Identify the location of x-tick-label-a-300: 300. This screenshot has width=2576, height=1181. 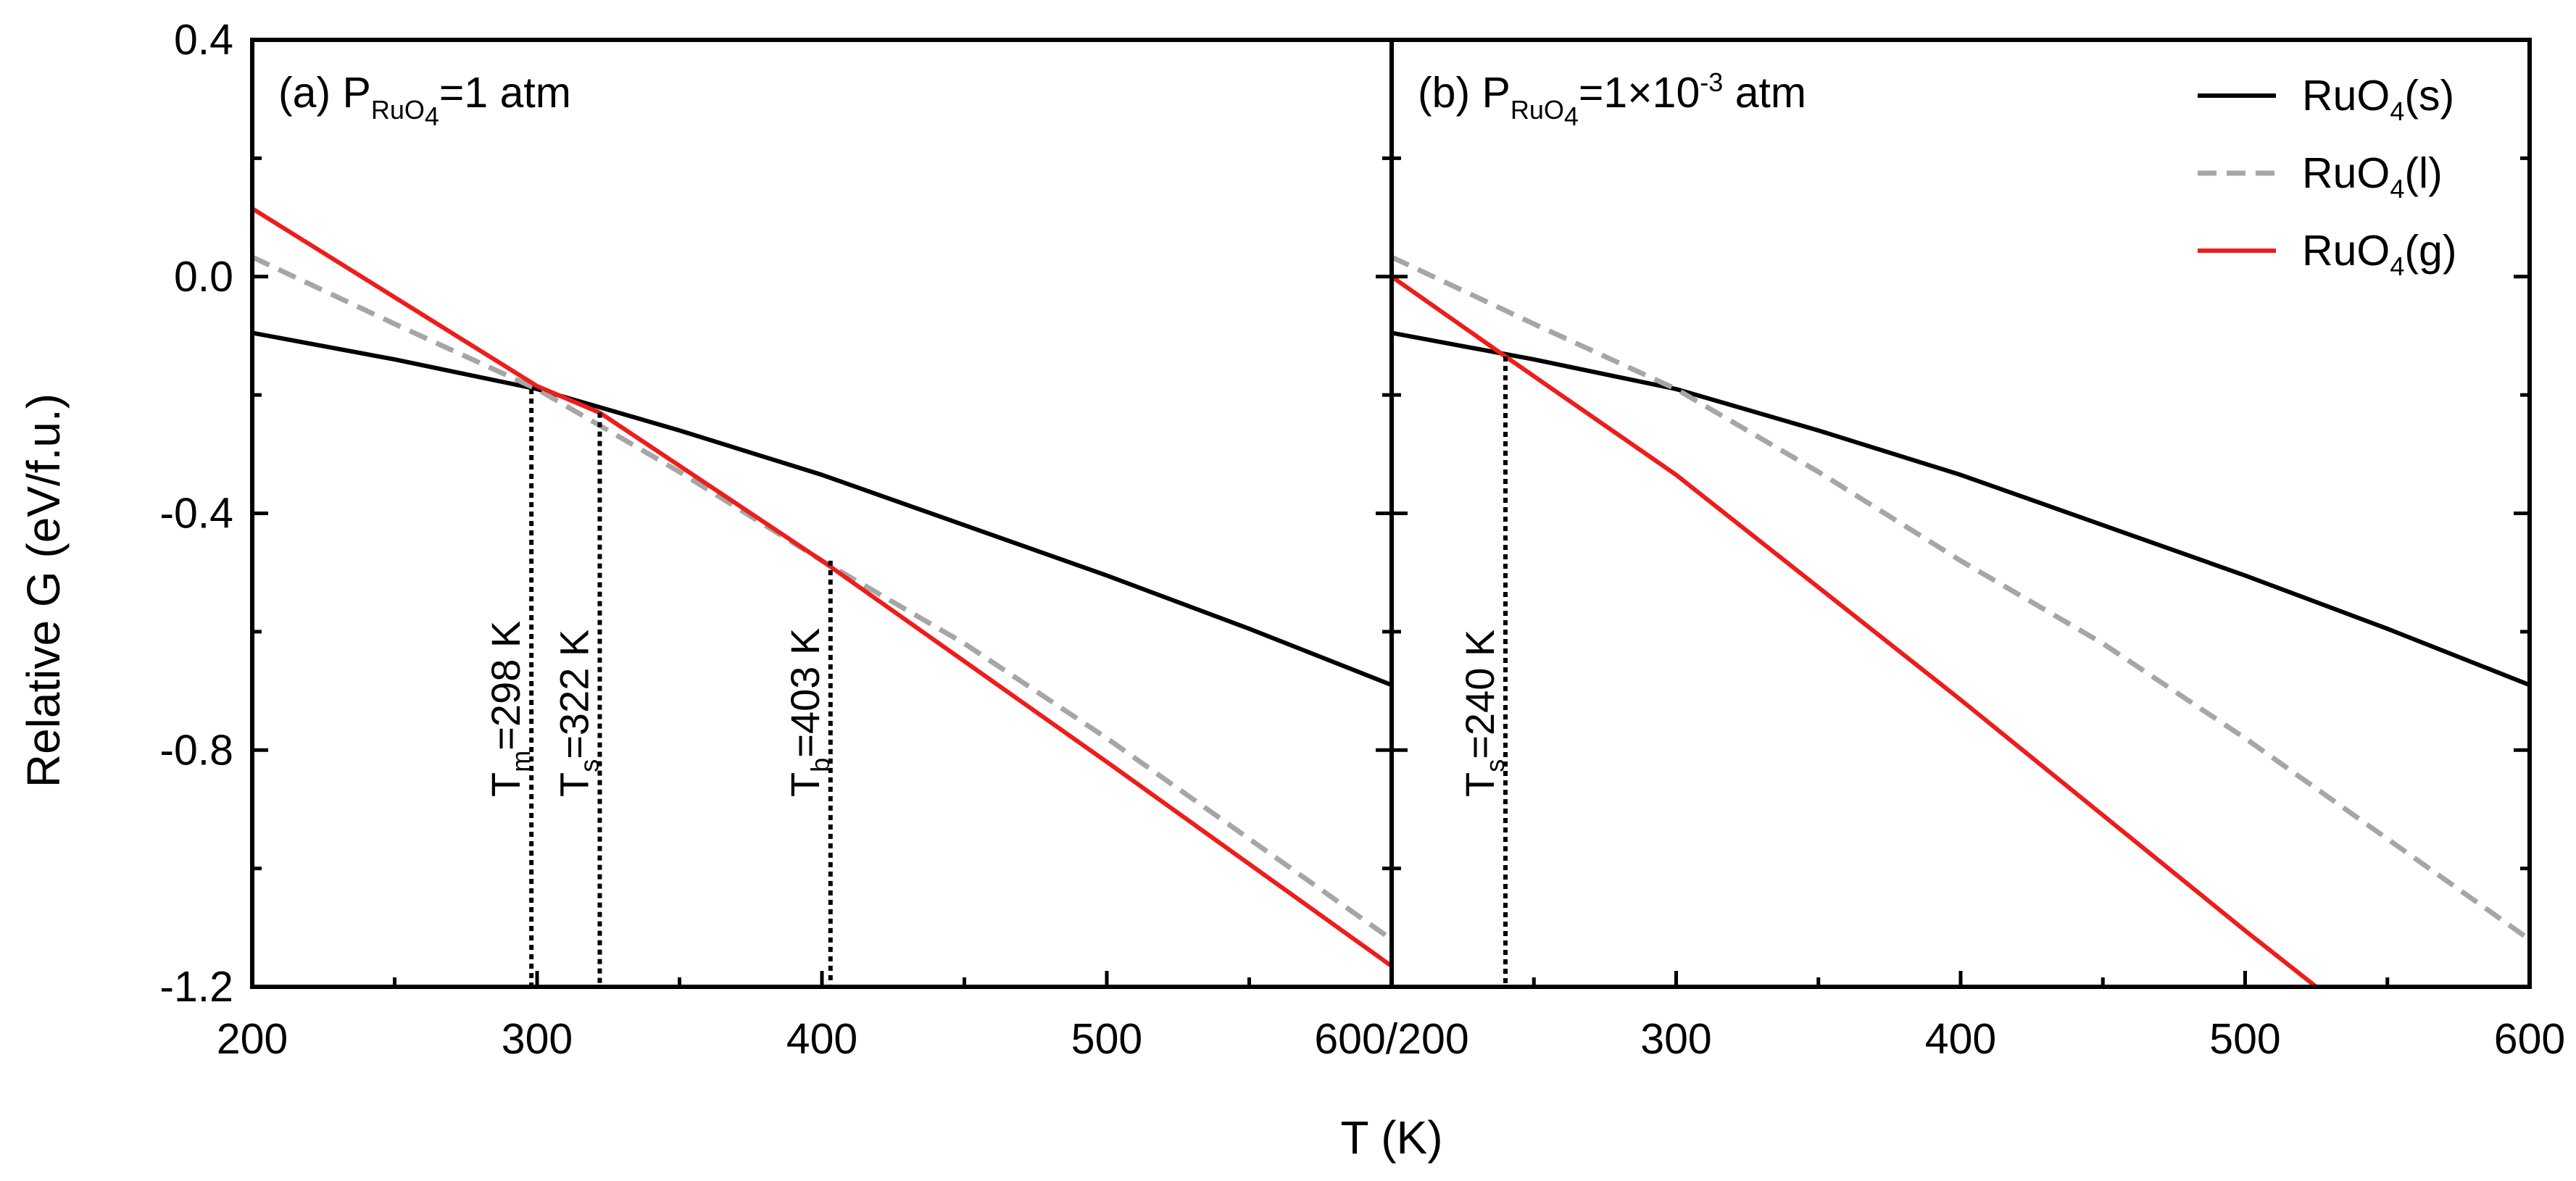
(537, 1039).